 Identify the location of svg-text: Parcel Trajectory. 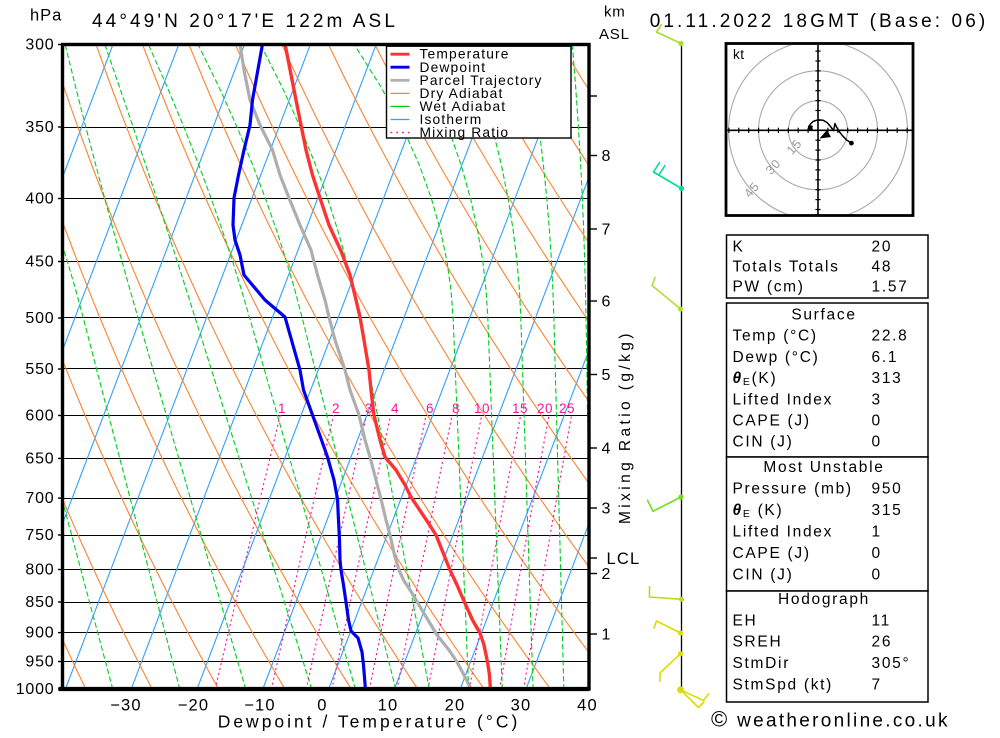
(481, 80).